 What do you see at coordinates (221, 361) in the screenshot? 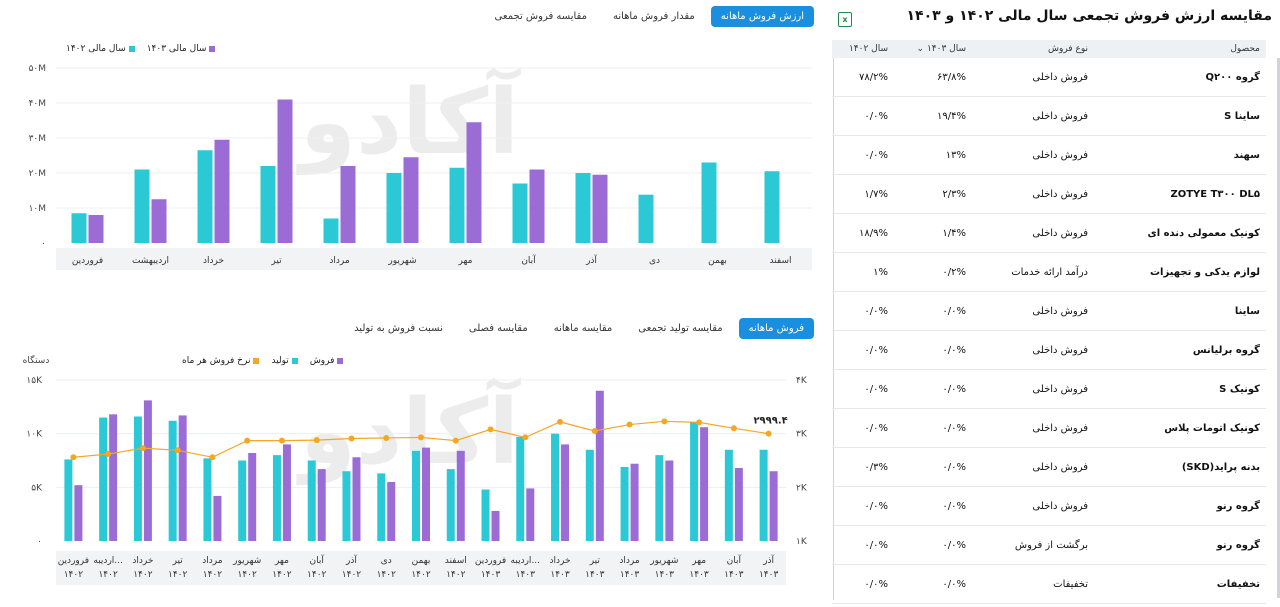
I see `legend-item-sales-rate: نرخ فروش هر ماه` at bounding box center [221, 361].